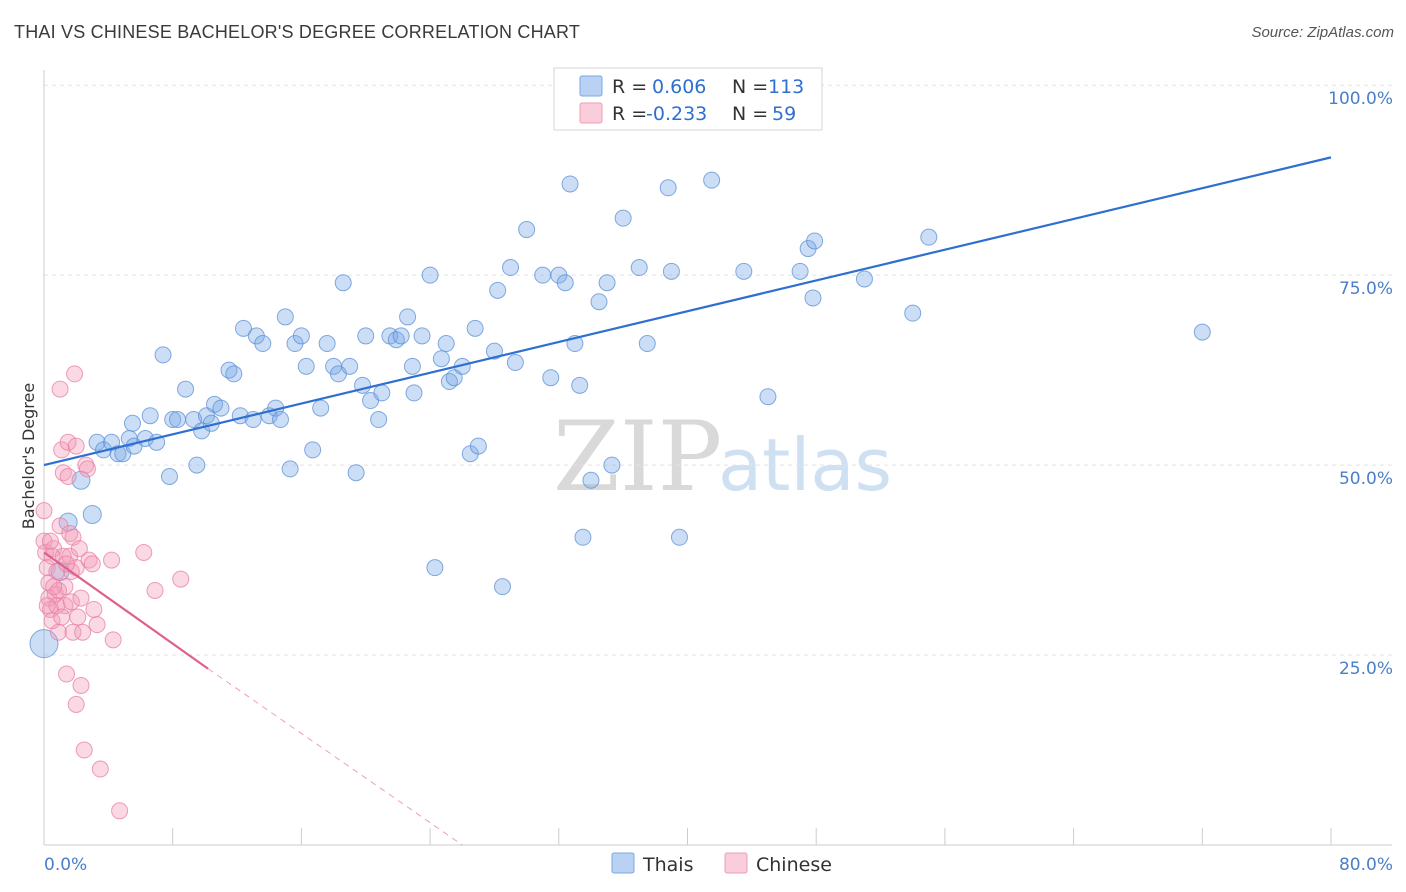 The width and height of the screenshot is (1406, 892). Describe the element at coordinates (722, 457) in the screenshot. I see `watermark: ZIP atlas` at that location.